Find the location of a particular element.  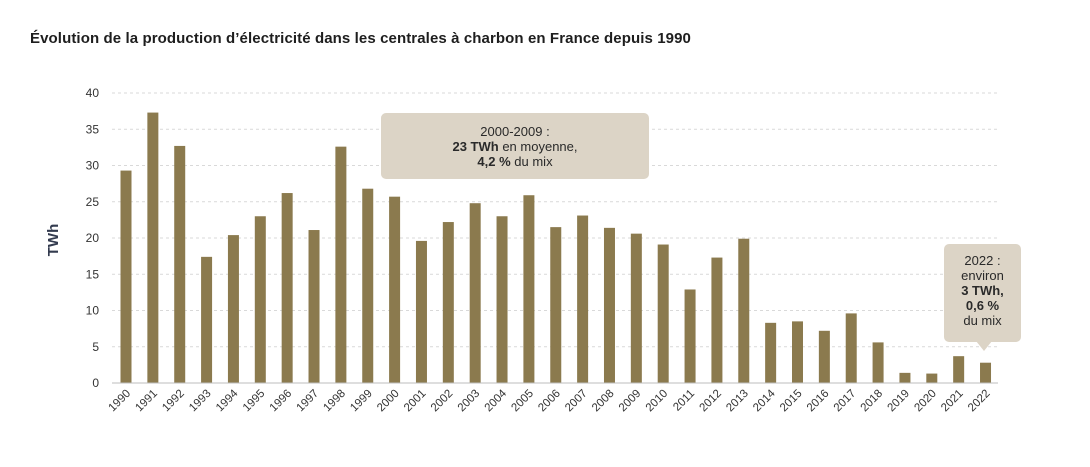

bar-1999 is located at coordinates (368, 285).